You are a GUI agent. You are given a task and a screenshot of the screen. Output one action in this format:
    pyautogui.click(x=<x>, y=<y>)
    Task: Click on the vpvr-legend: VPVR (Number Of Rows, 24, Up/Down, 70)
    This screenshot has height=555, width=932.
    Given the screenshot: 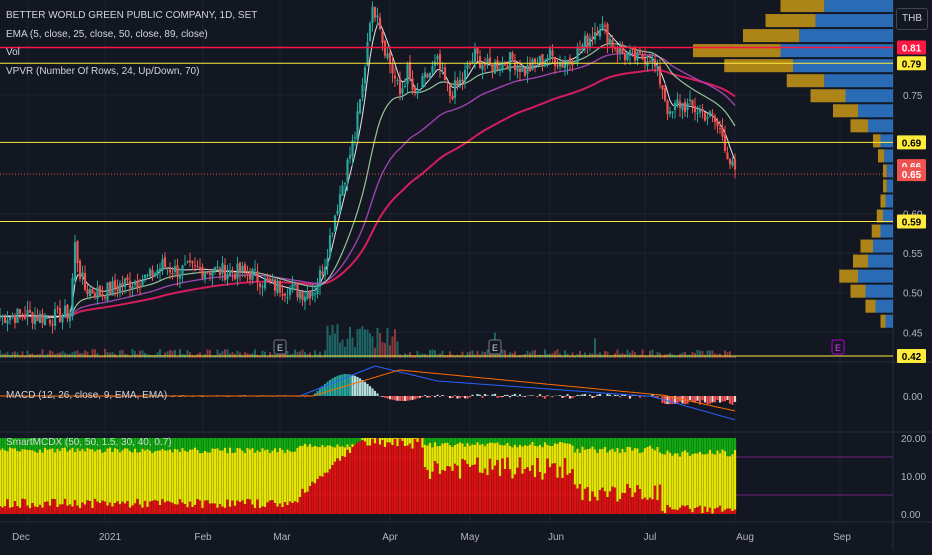 What is the action you would take?
    pyautogui.click(x=102, y=71)
    